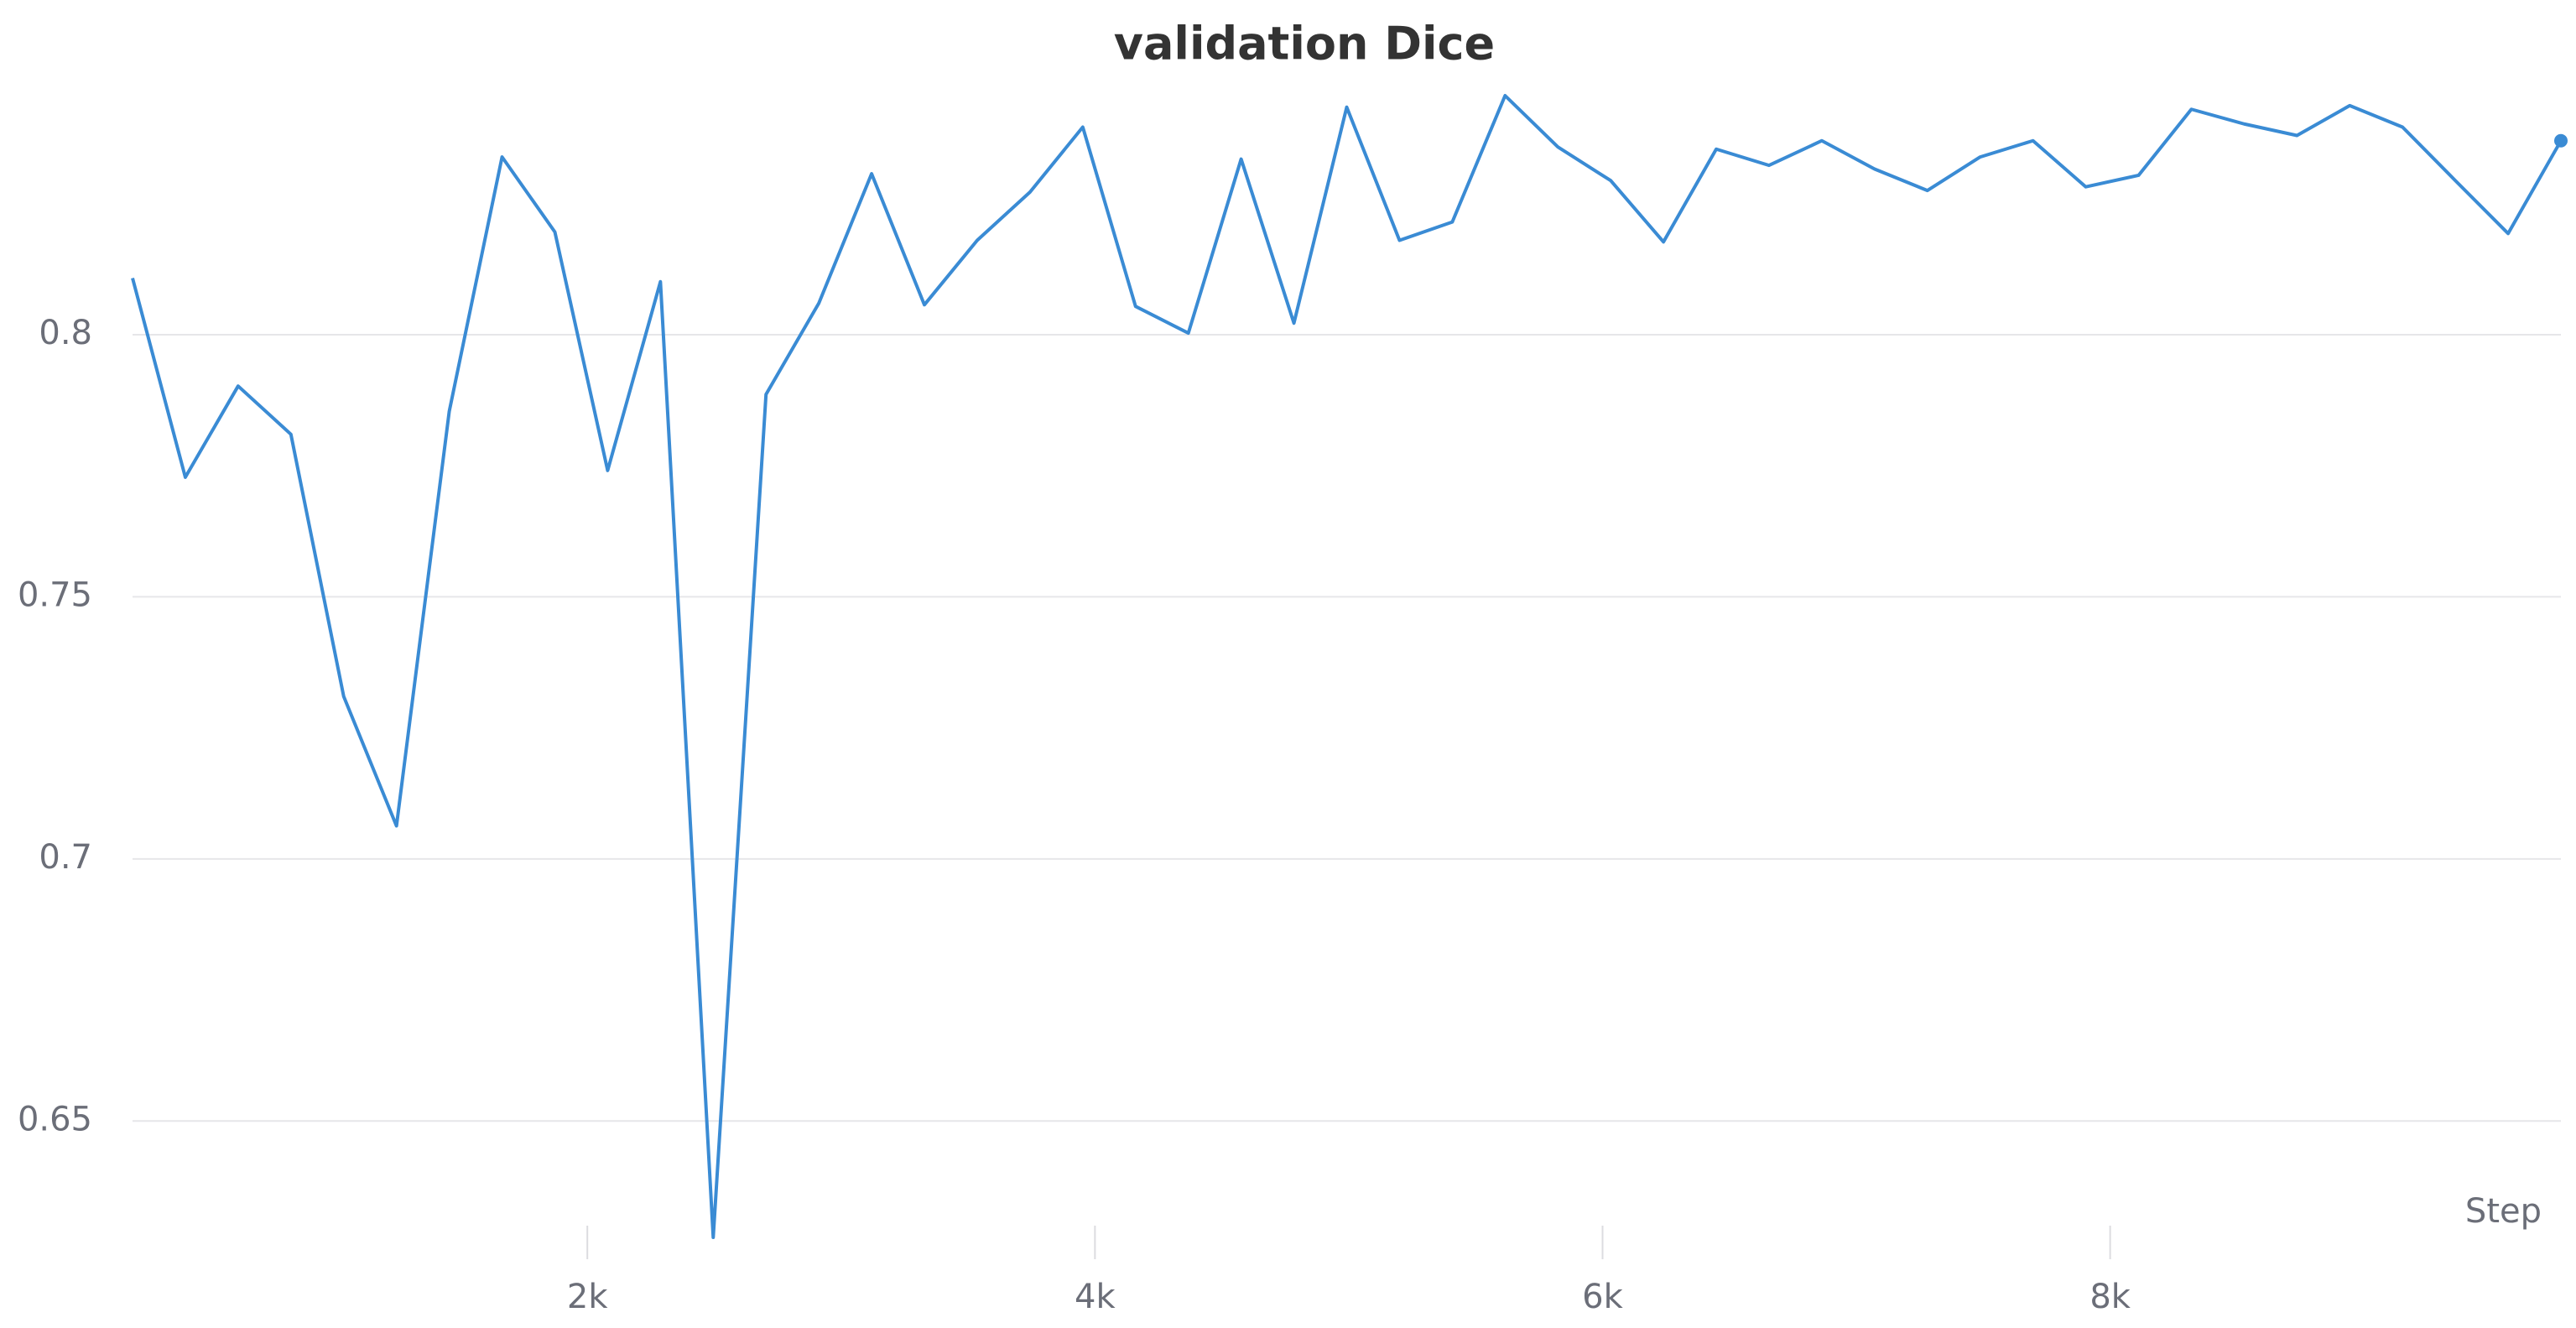 This screenshot has height=1328, width=2576. I want to click on y-tick-label: 0.7, so click(65, 858).